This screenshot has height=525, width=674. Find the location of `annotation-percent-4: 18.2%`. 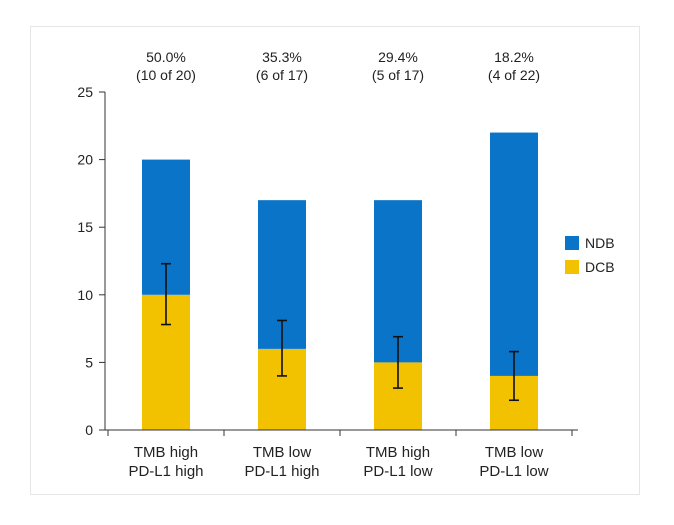

annotation-percent-4: 18.2% is located at coordinates (514, 57).